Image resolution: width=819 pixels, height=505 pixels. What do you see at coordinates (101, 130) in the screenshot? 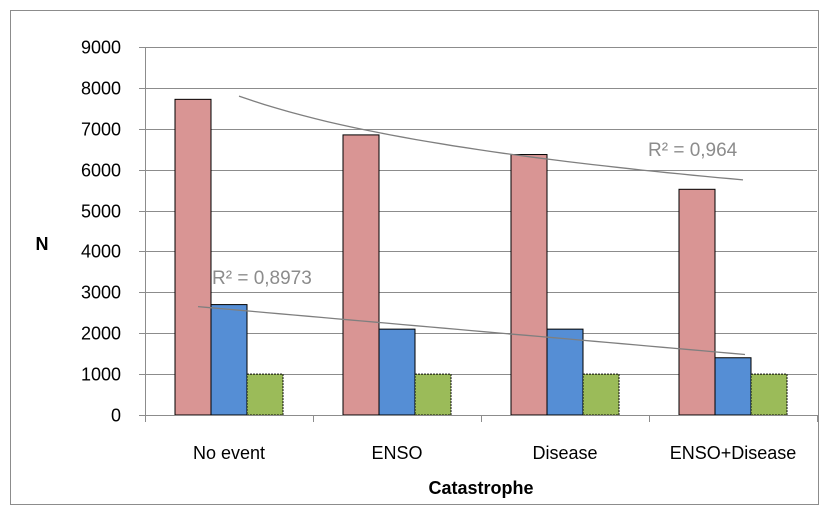
I see `y-tick-label: 7000` at bounding box center [101, 130].